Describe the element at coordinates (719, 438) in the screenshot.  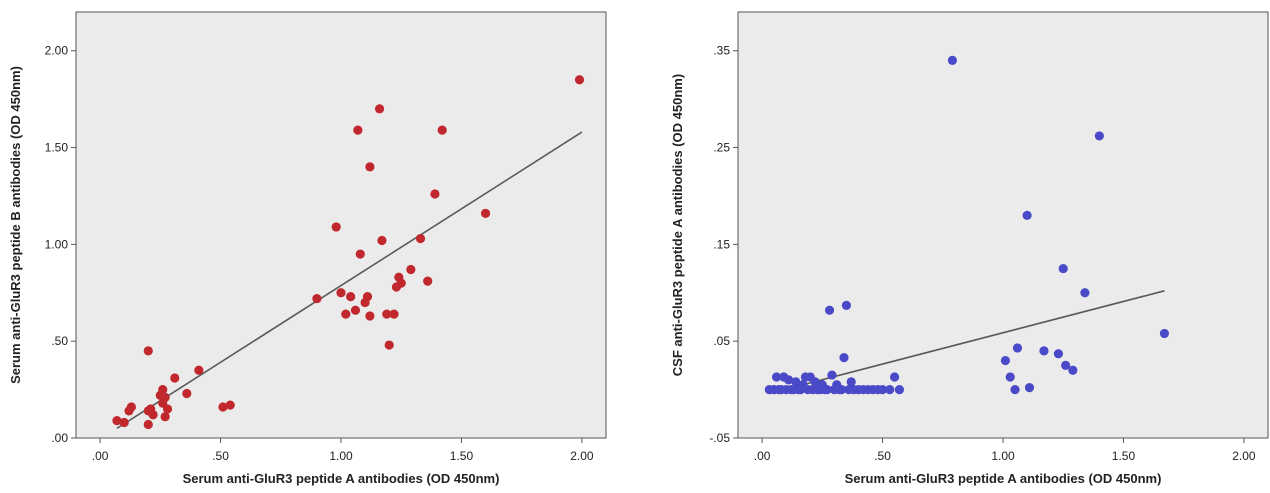
I see `y-tick-label: -.05` at that location.